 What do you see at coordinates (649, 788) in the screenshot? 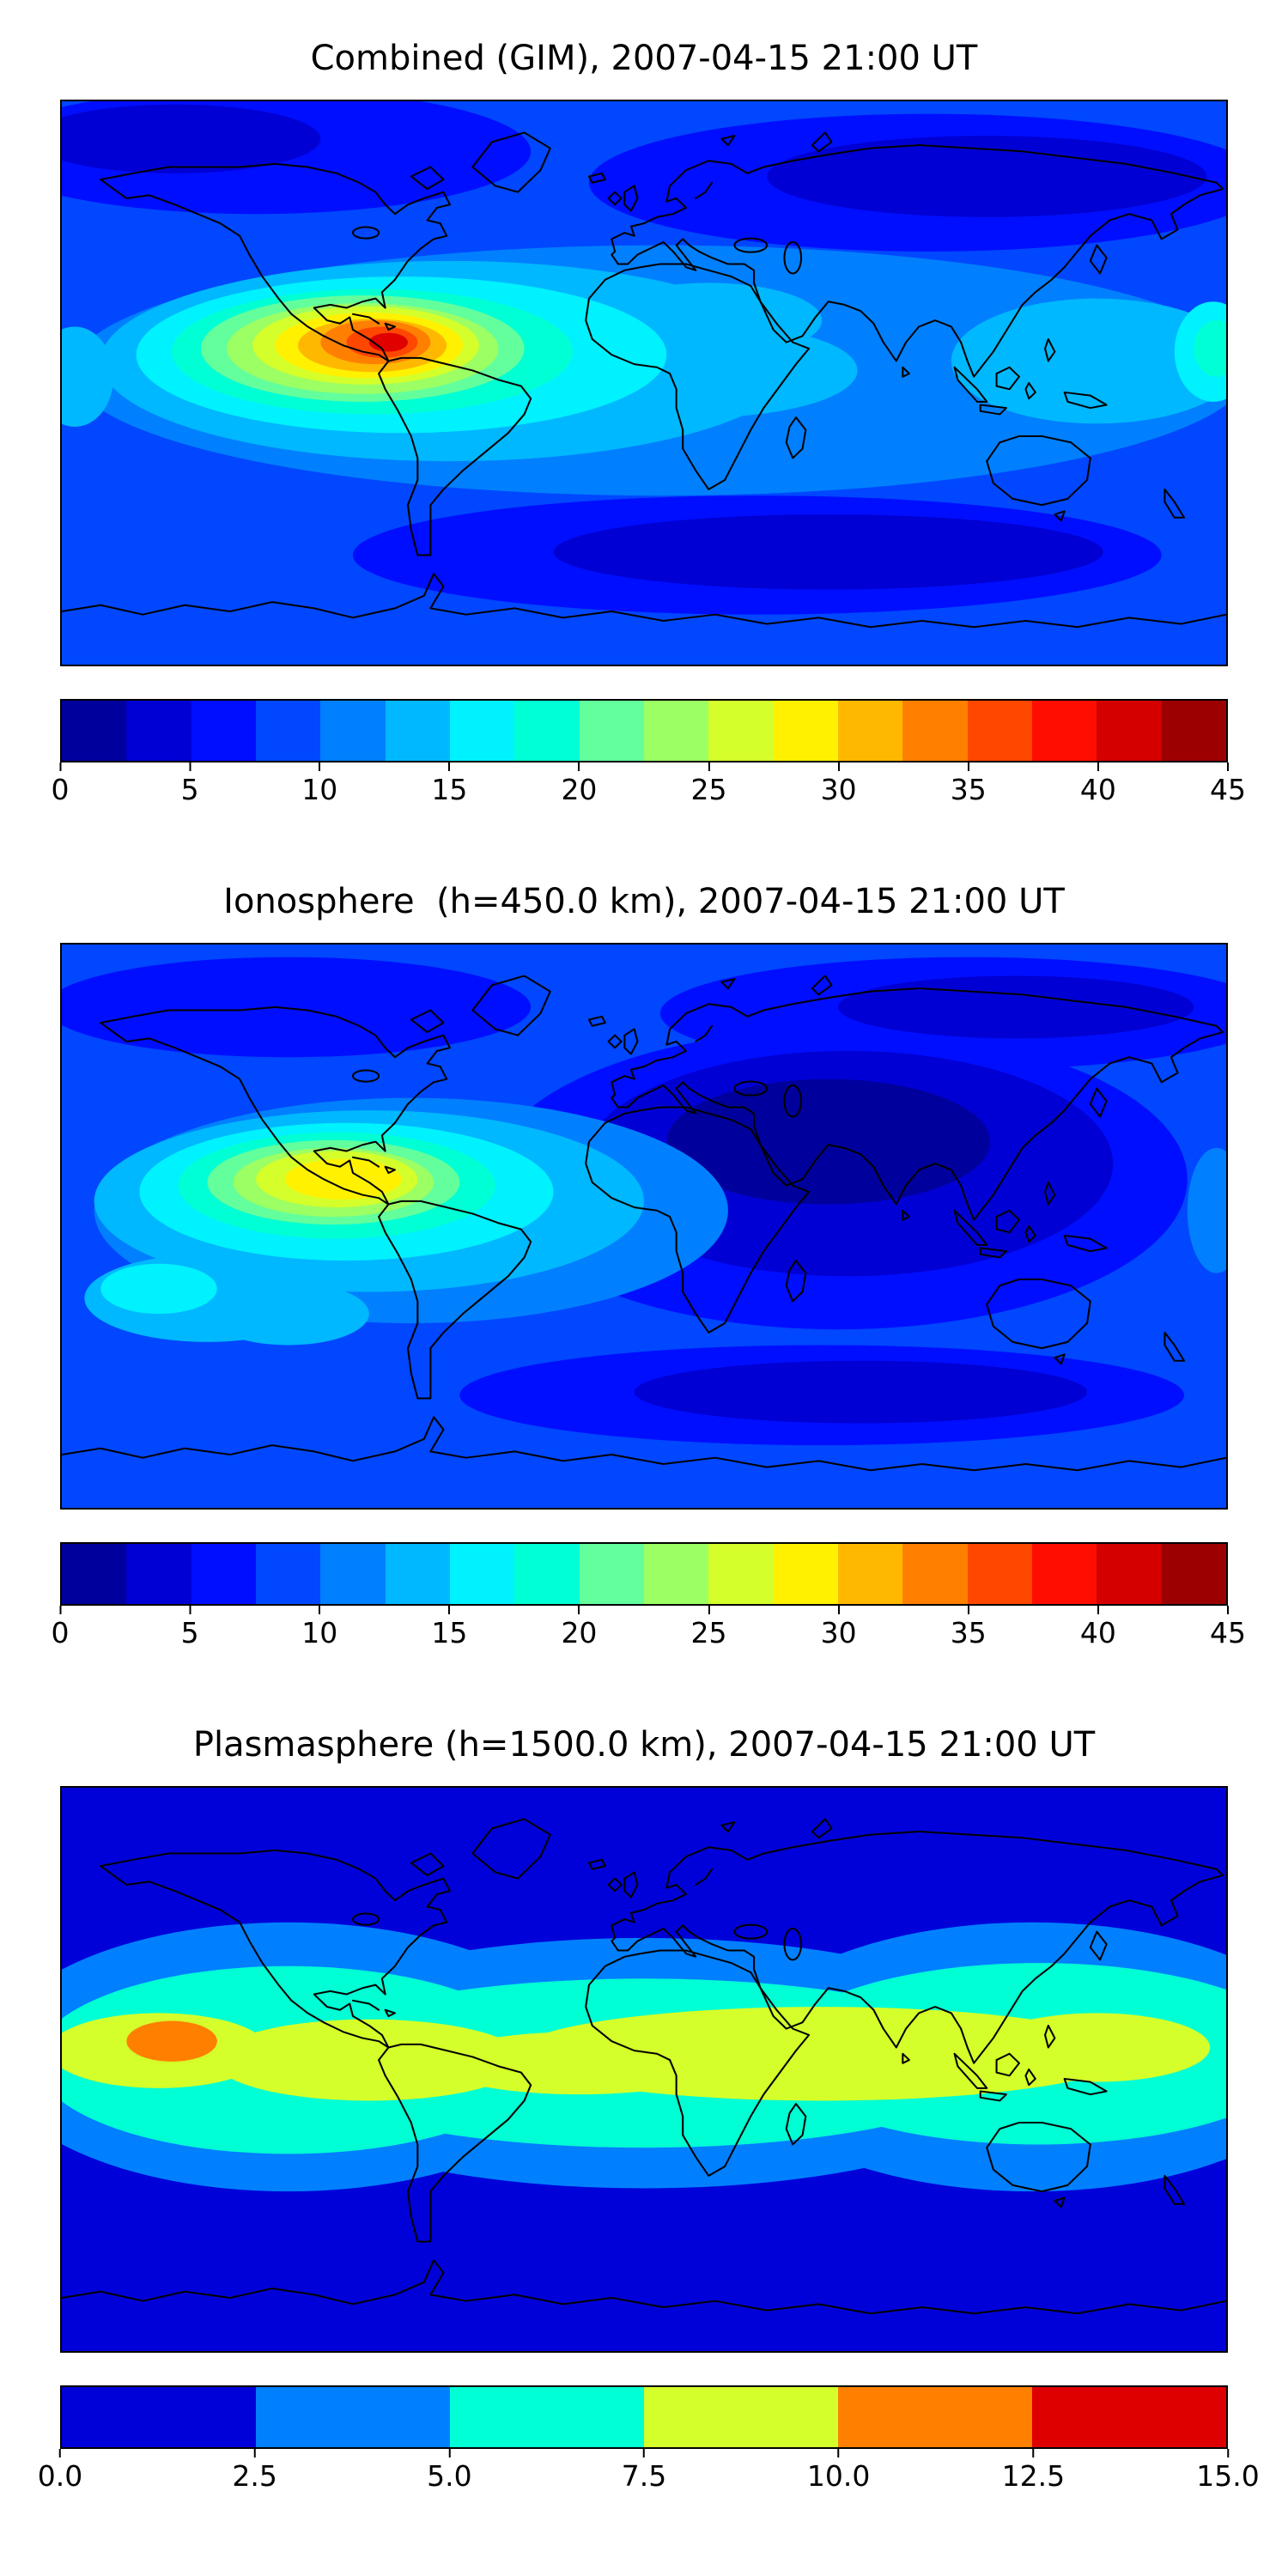
I see `colorbar-tick-row-combined: 0 5 10 15 20 25 30 35 40 45` at bounding box center [649, 788].